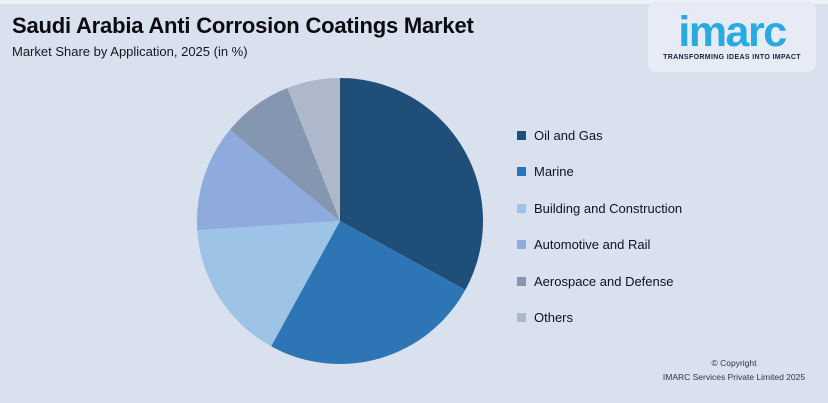 This screenshot has height=403, width=828. Describe the element at coordinates (568, 135) in the screenshot. I see `legend-label: Oil and Gas` at that location.